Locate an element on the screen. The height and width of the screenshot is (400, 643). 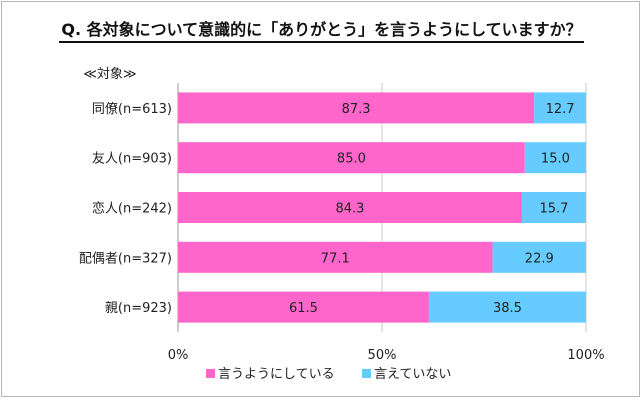
data-label-yes-4: 61.5 is located at coordinates (303, 308).